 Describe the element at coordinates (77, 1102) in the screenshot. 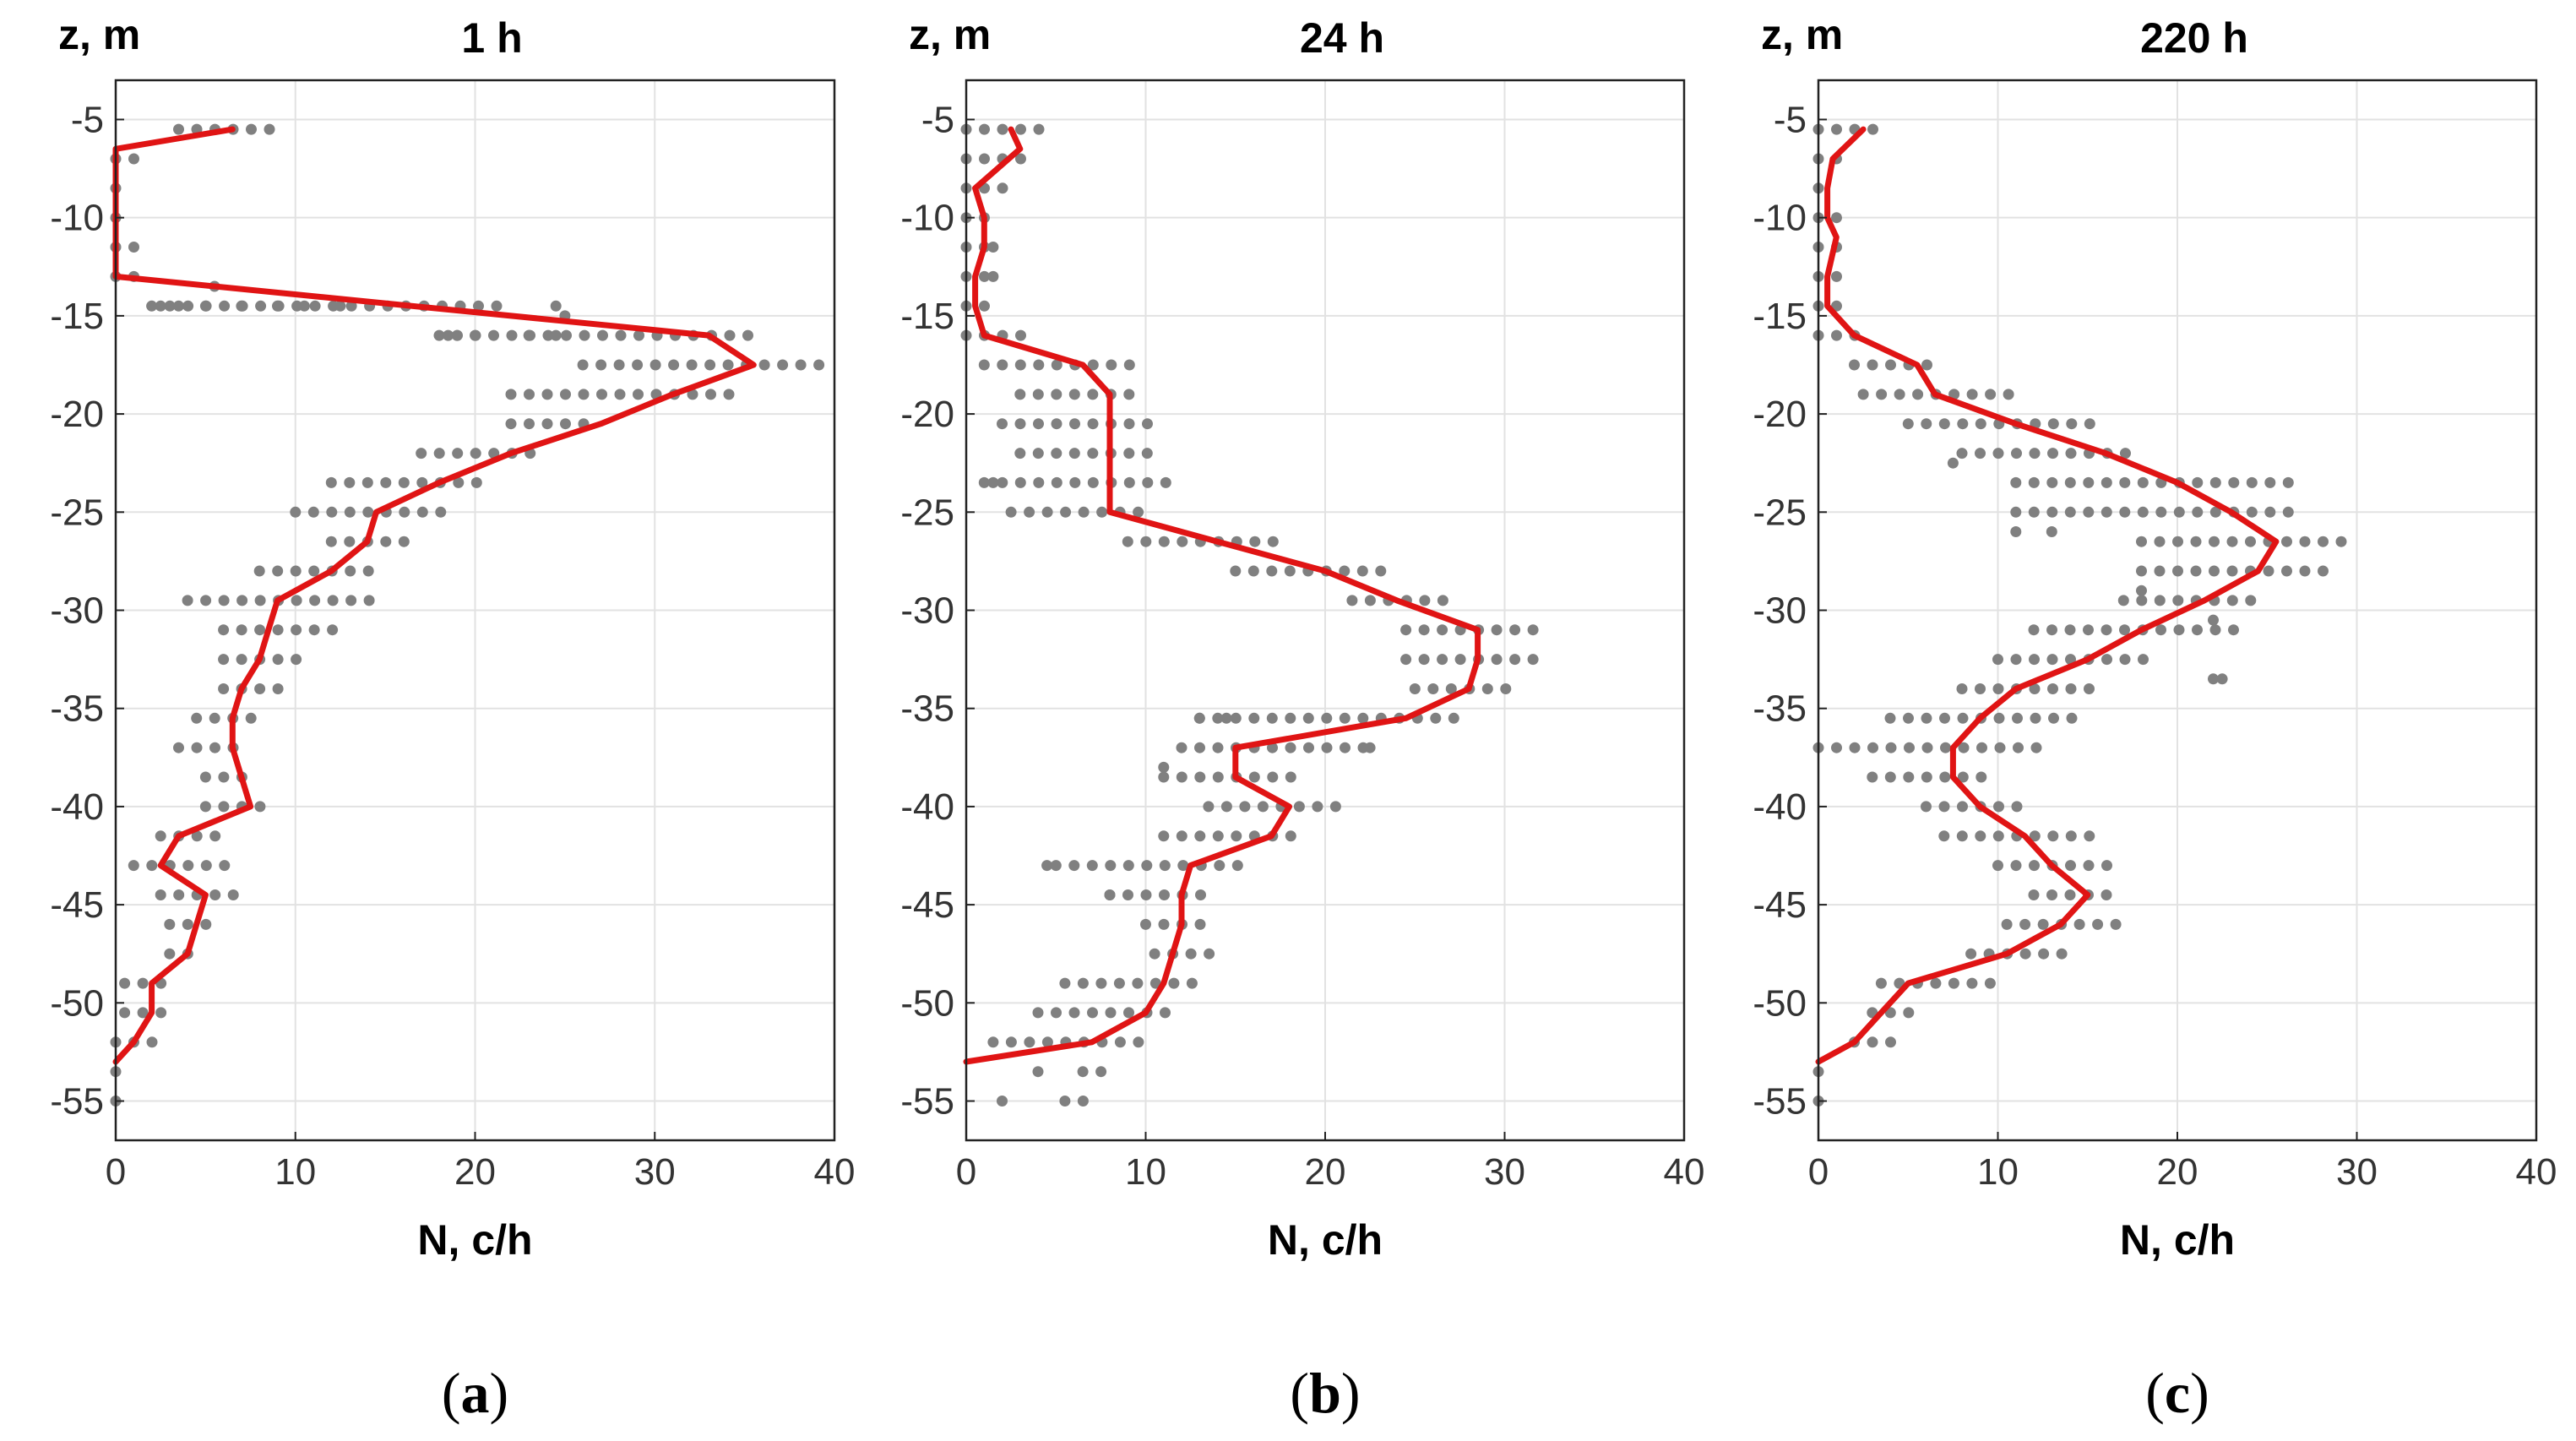

I see `y-tick-label: -55` at that location.